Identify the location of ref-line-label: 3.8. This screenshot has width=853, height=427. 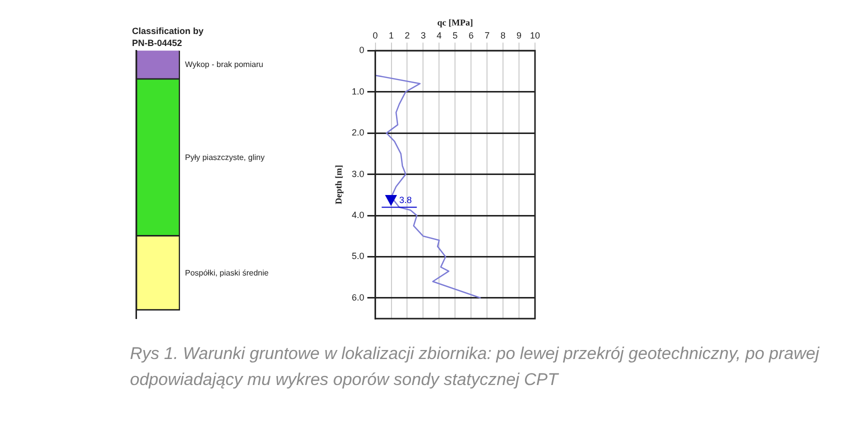
(405, 199).